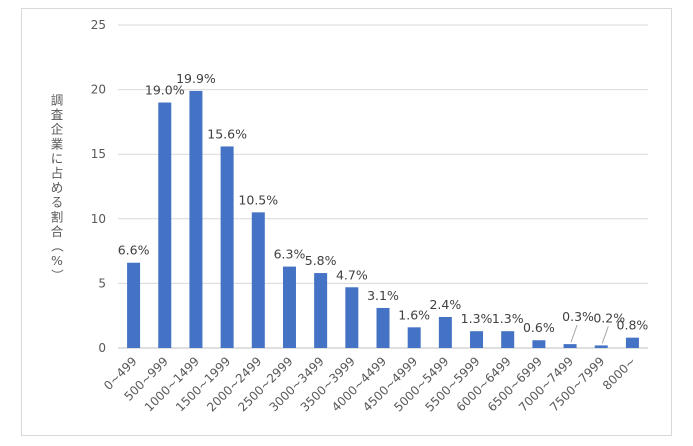 The width and height of the screenshot is (693, 446). Describe the element at coordinates (352, 274) in the screenshot. I see `data-label: 4.7%` at that location.